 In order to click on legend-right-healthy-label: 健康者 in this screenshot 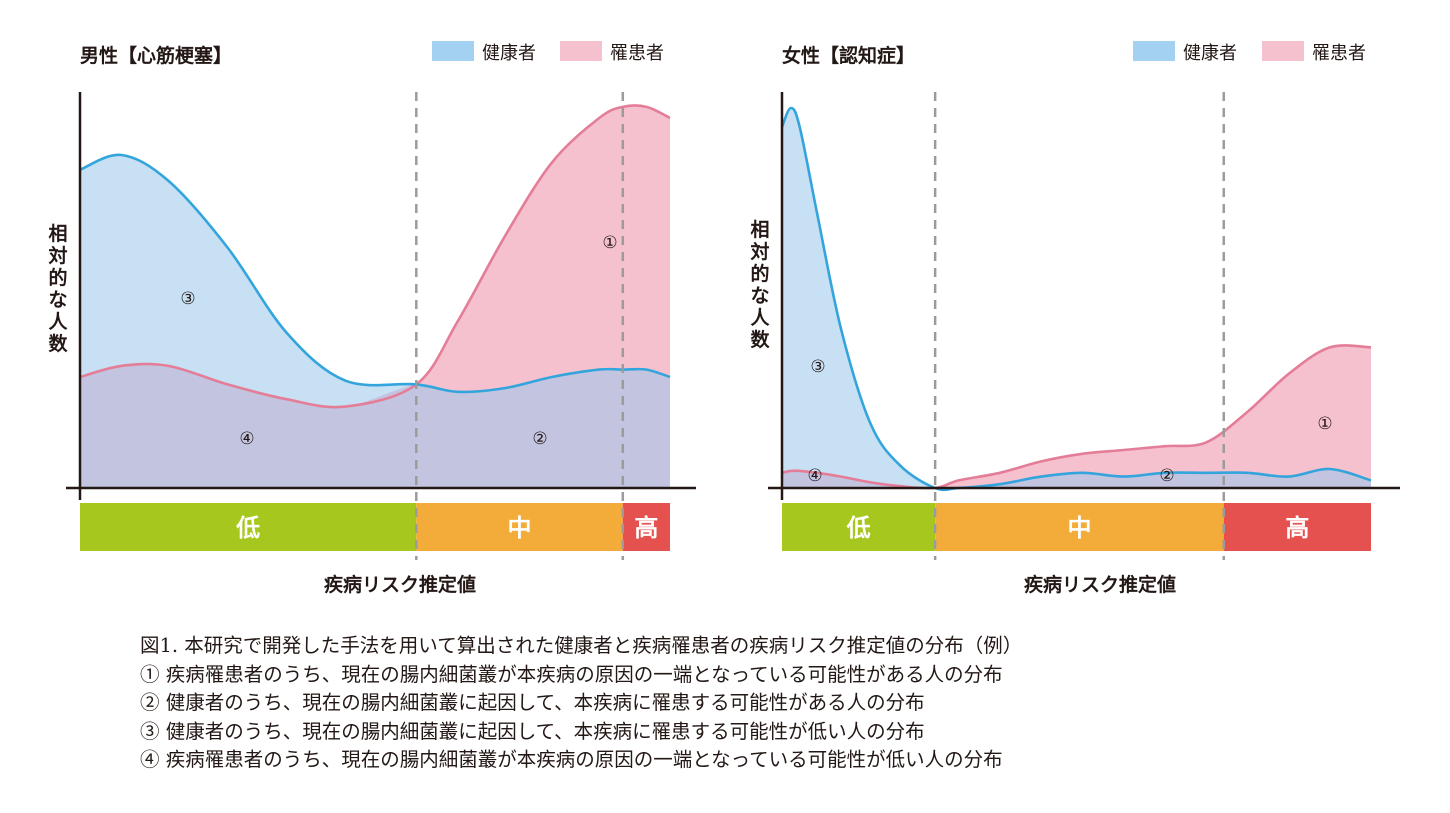, I will do `click(1210, 53)`.